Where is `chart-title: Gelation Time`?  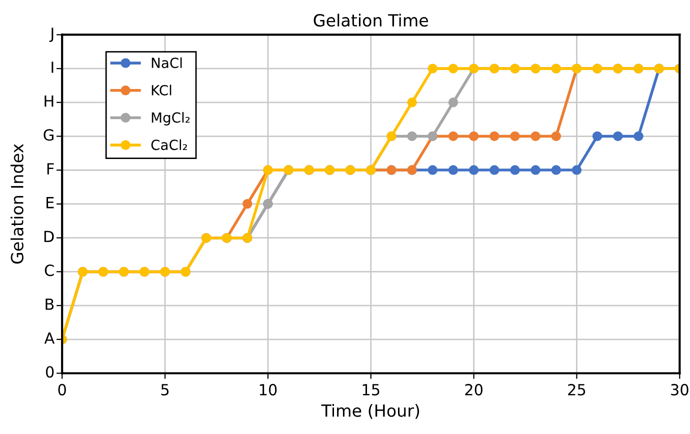 chart-title: Gelation Time is located at coordinates (371, 20).